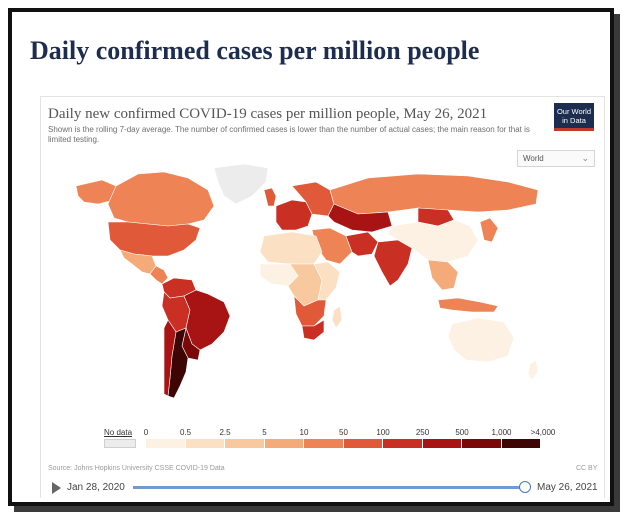 The height and width of the screenshot is (516, 624). What do you see at coordinates (120, 443) in the screenshot?
I see `legend-nodata-swatch` at bounding box center [120, 443].